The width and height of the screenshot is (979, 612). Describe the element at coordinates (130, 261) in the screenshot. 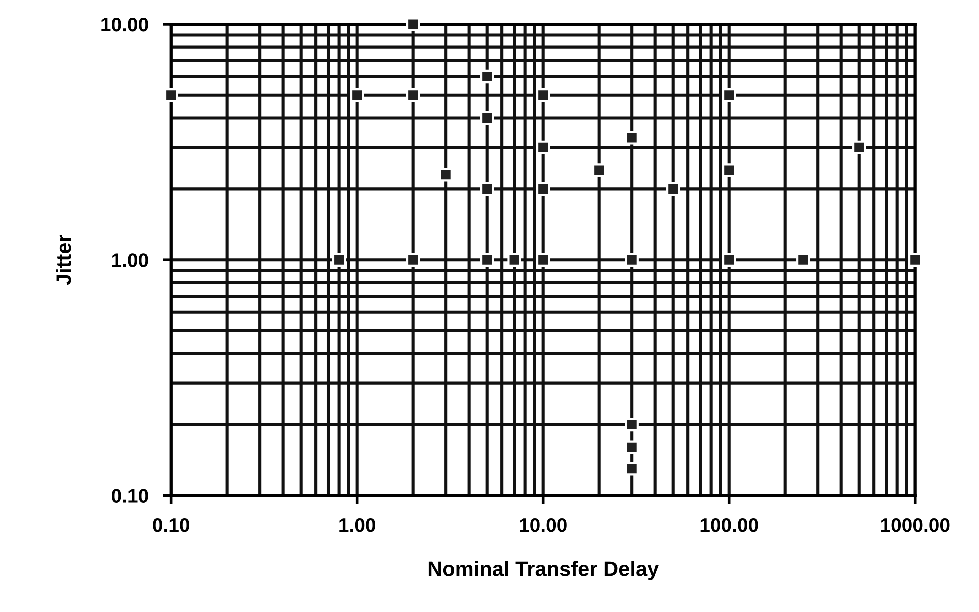

I see `y-tick-label: 1.00` at that location.